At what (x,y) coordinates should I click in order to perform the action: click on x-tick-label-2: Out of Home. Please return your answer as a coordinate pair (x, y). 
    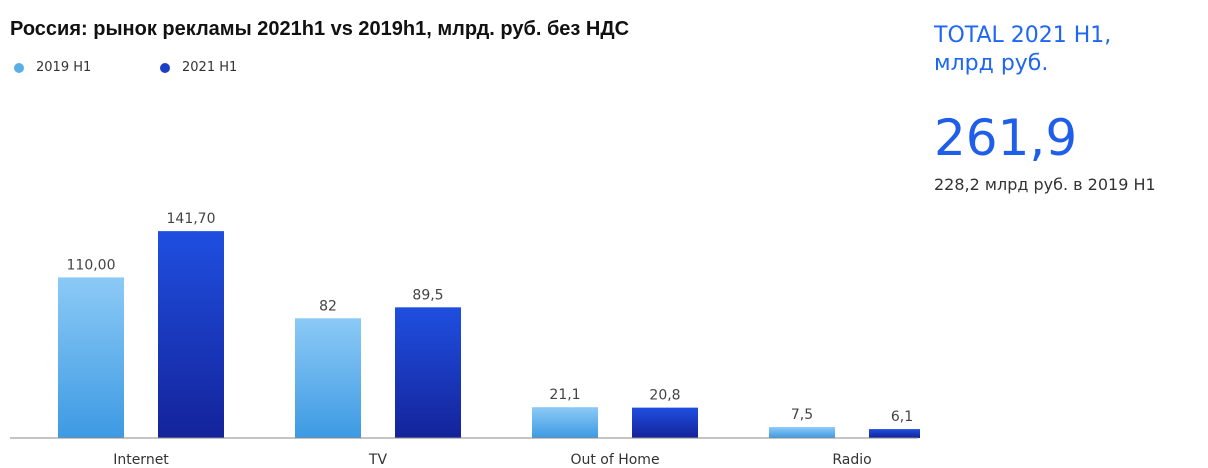
    Looking at the image, I should click on (614, 460).